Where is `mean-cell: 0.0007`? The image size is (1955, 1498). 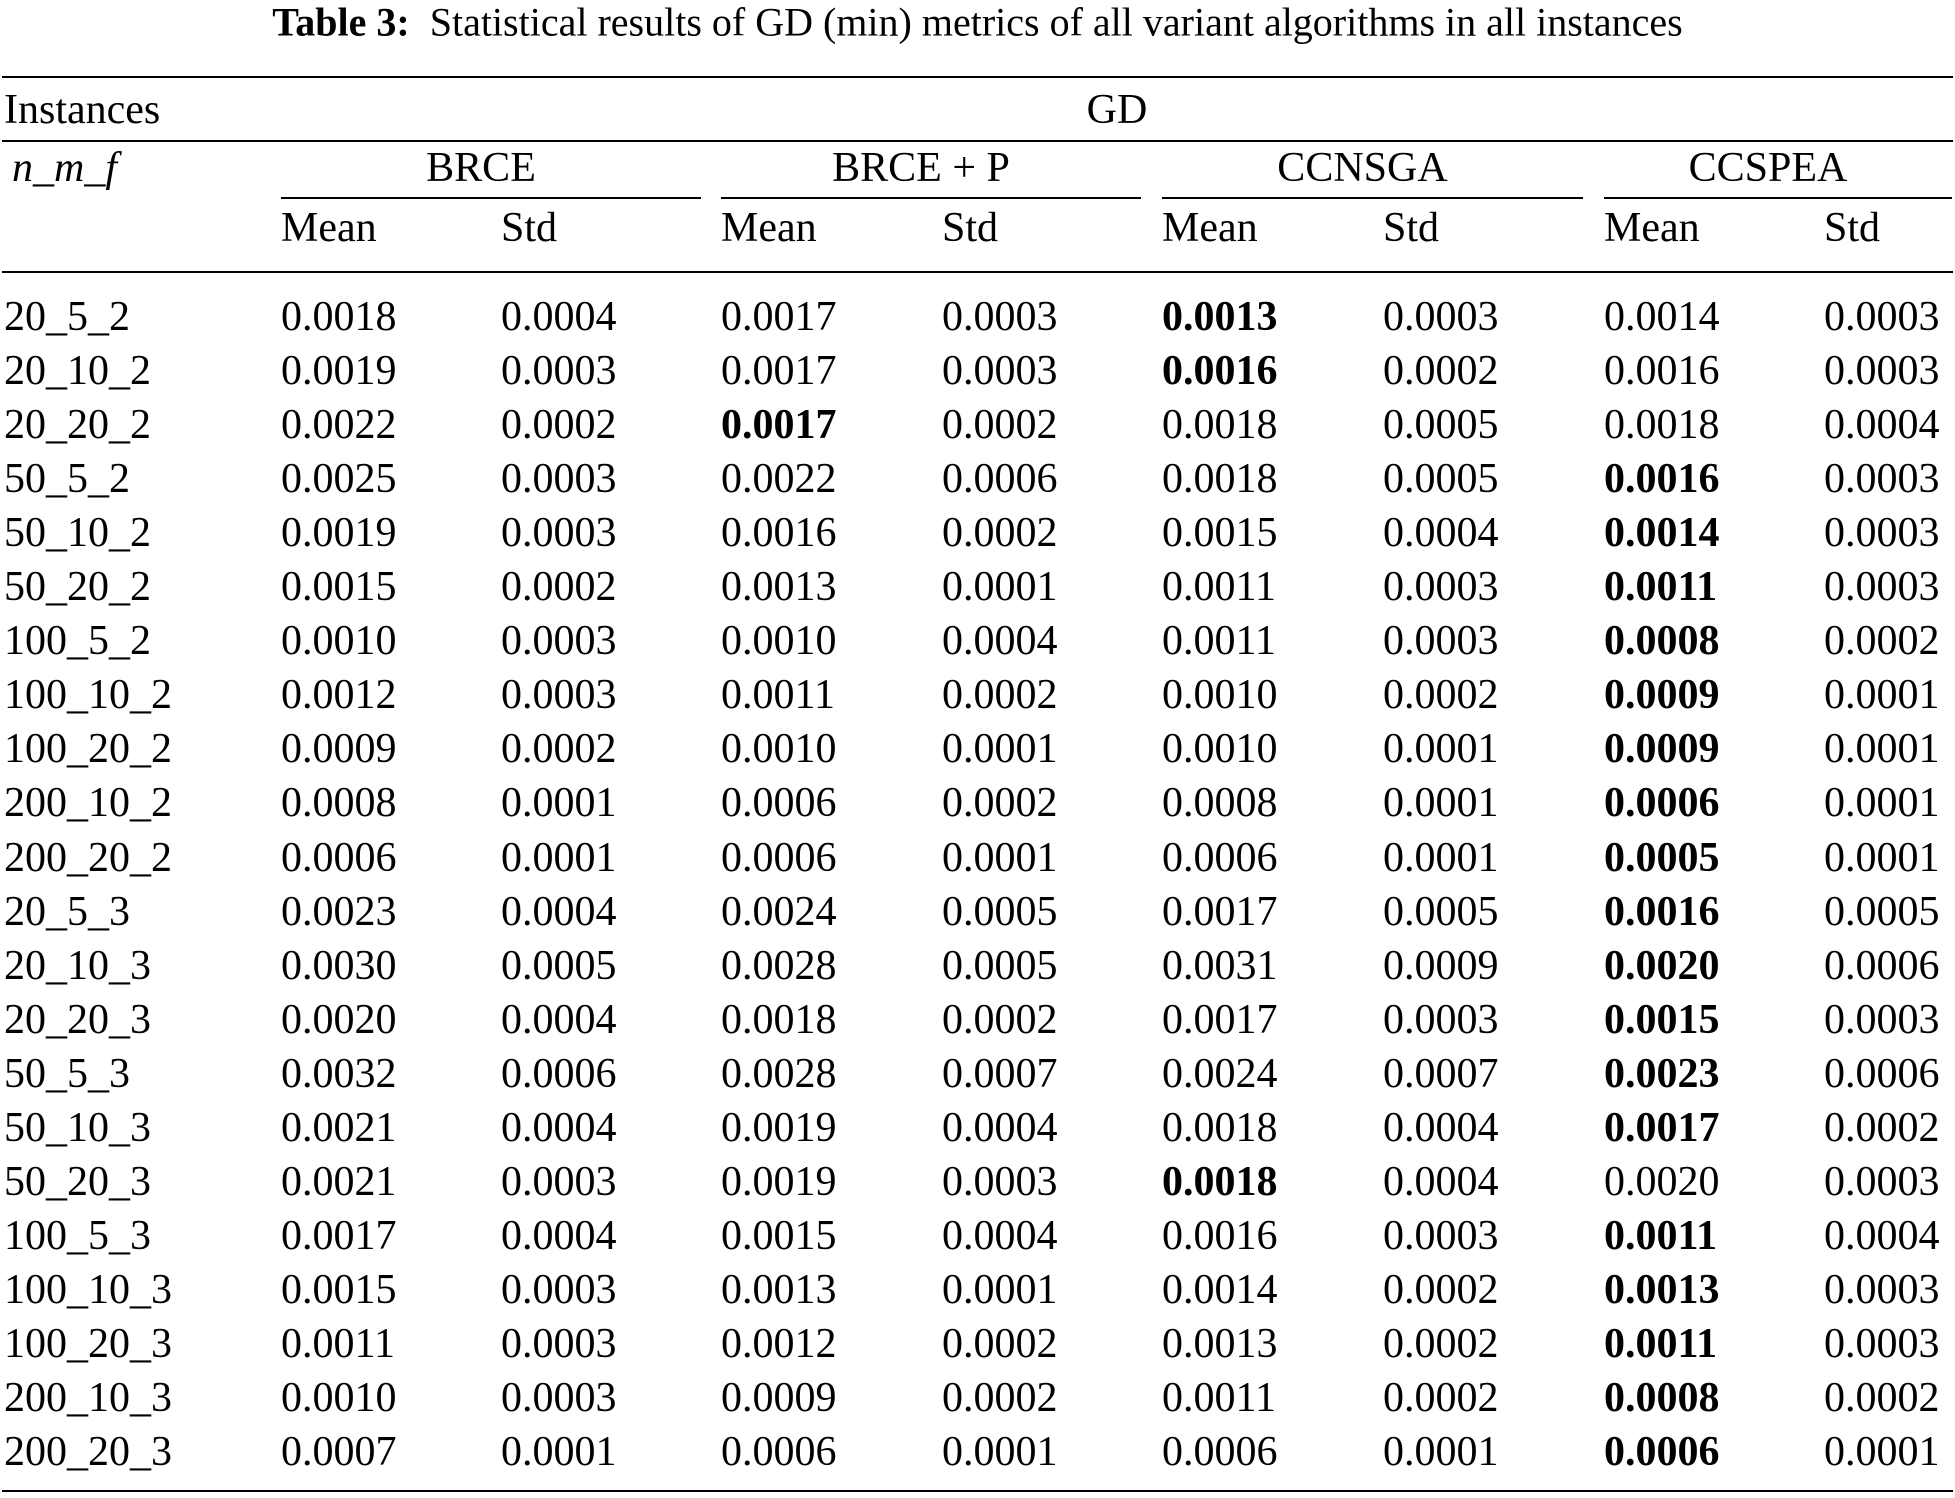
mean-cell: 0.0007 is located at coordinates (339, 1452).